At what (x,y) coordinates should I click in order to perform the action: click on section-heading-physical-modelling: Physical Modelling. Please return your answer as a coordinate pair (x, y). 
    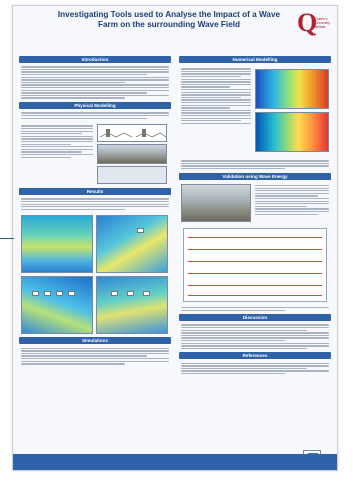
    Looking at the image, I should click on (95, 106).